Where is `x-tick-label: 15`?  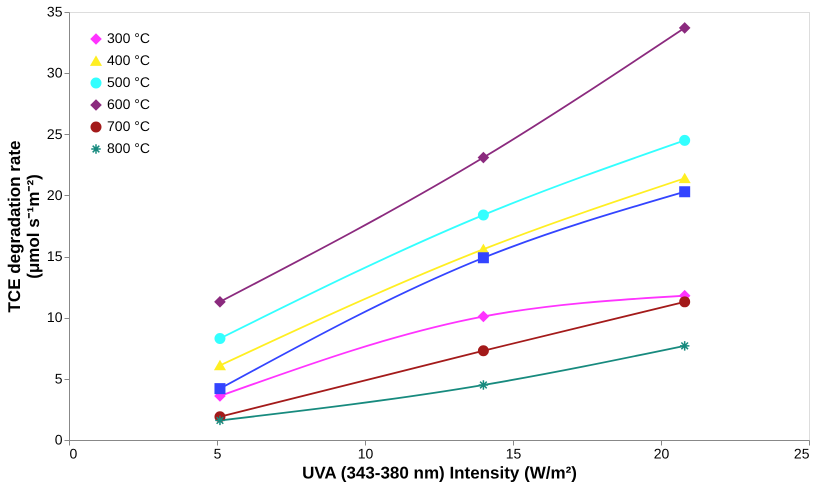 x-tick-label: 15 is located at coordinates (514, 454).